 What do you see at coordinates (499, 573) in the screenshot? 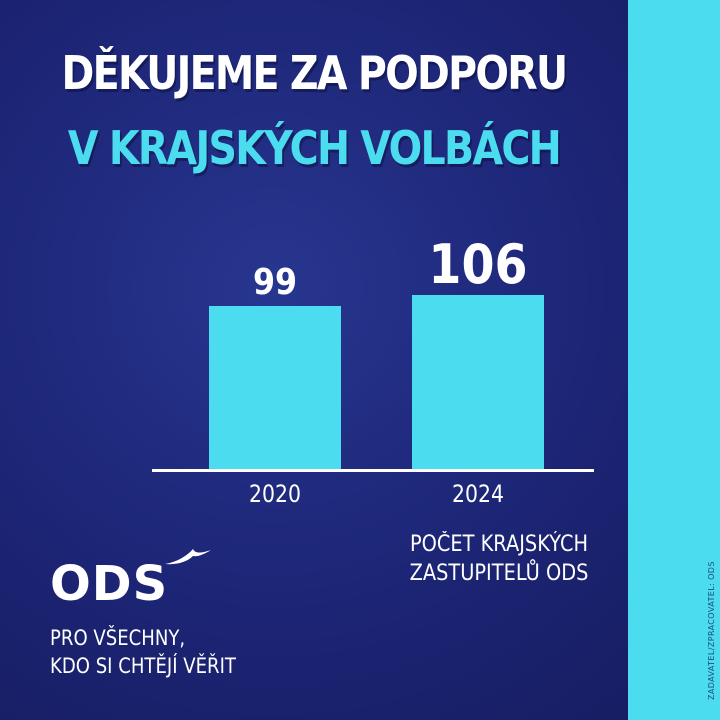
I see `chart-caption-line-2: ZASTUPITELŮ ODS` at bounding box center [499, 573].